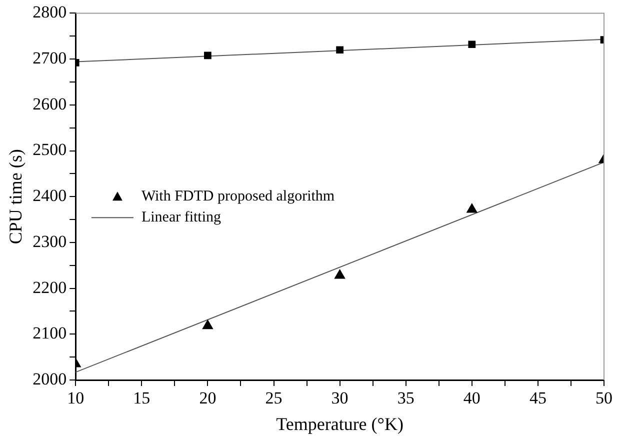 Image resolution: width=626 pixels, height=440 pixels. Describe the element at coordinates (340, 424) in the screenshot. I see `x-axis-title: Temperature (°K)` at that location.